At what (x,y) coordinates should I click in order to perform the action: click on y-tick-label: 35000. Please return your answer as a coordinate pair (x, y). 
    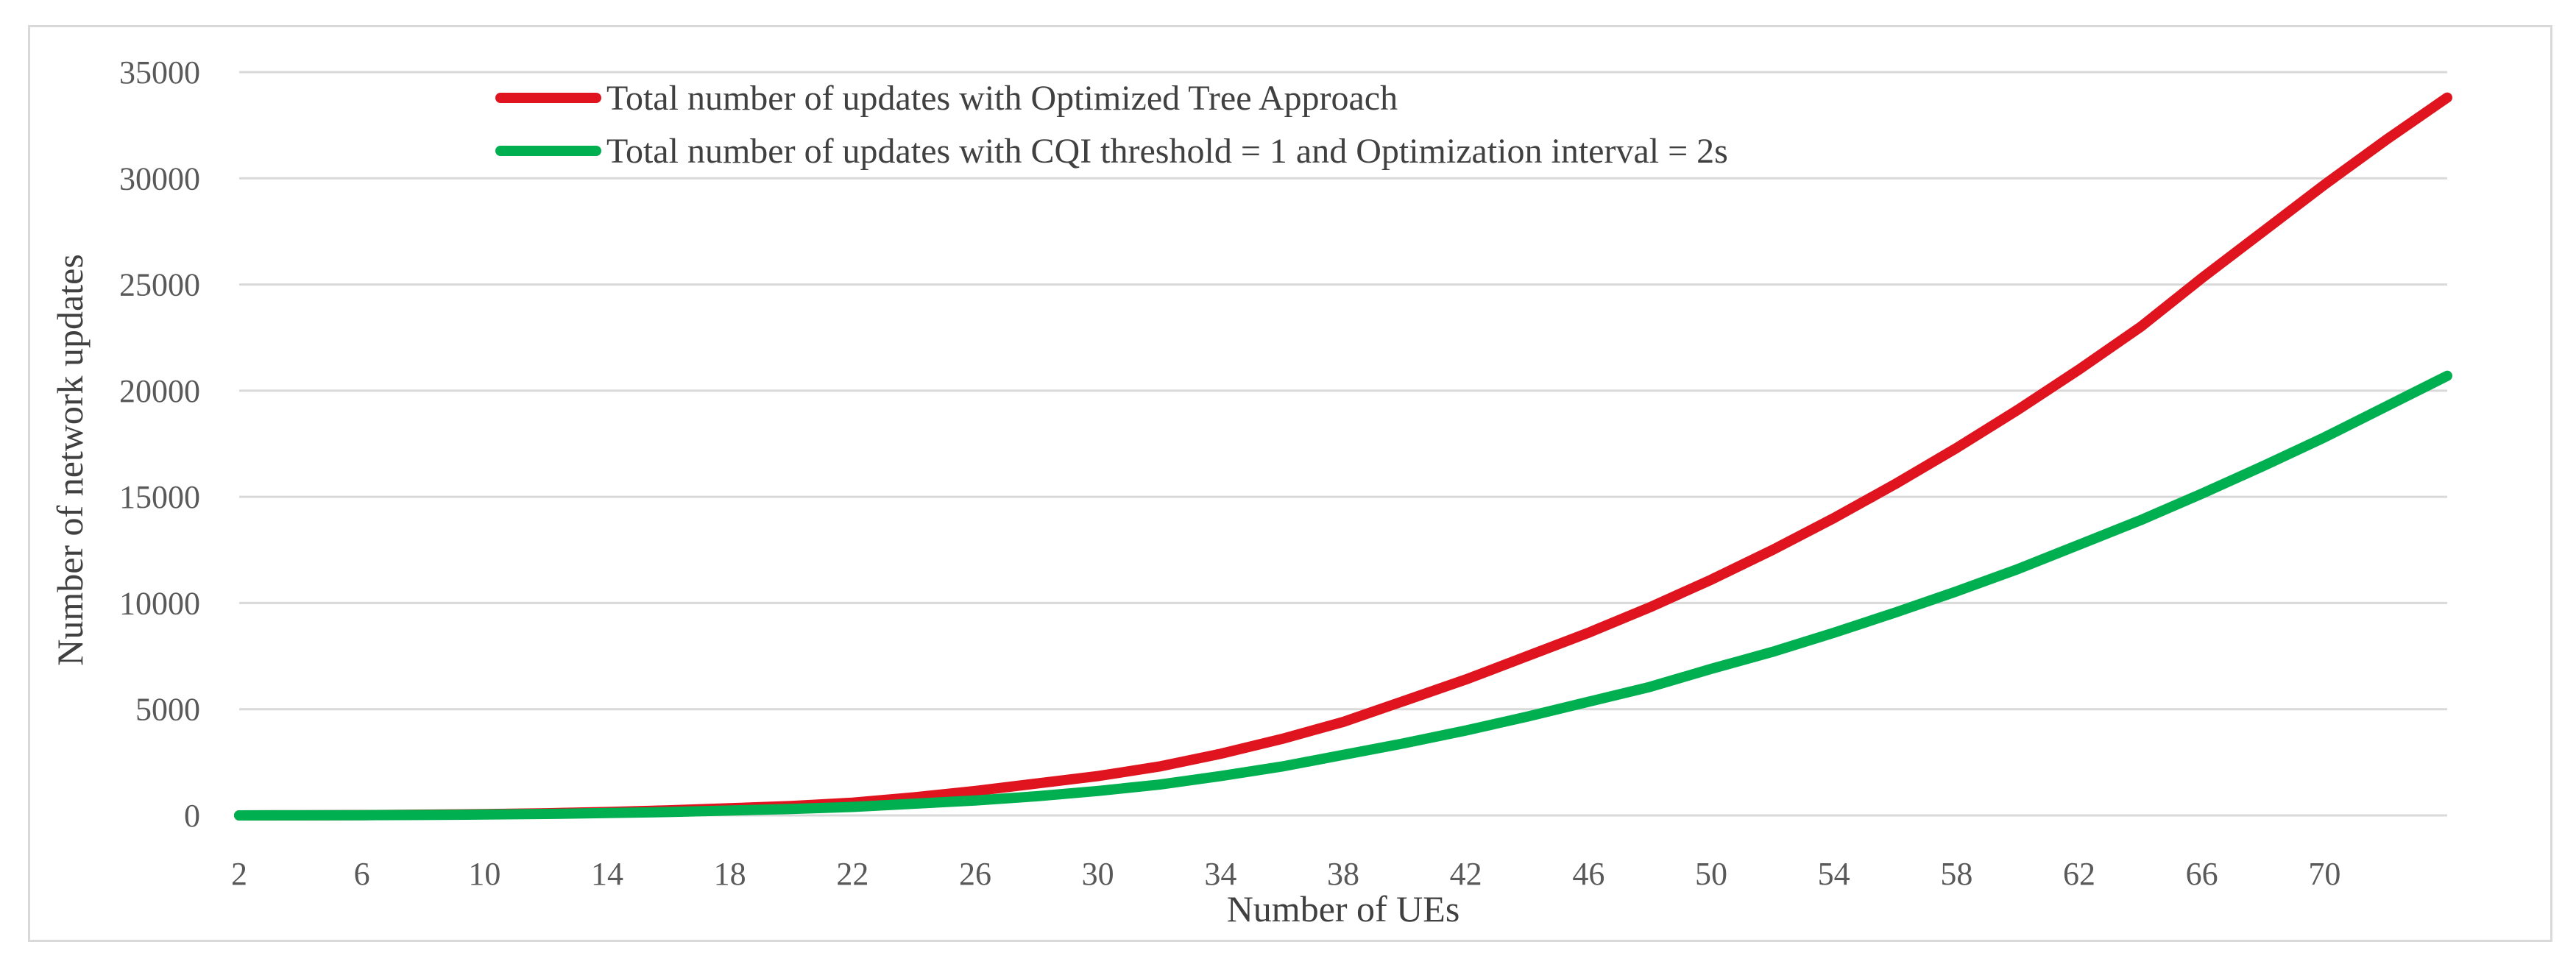
    Looking at the image, I should click on (159, 72).